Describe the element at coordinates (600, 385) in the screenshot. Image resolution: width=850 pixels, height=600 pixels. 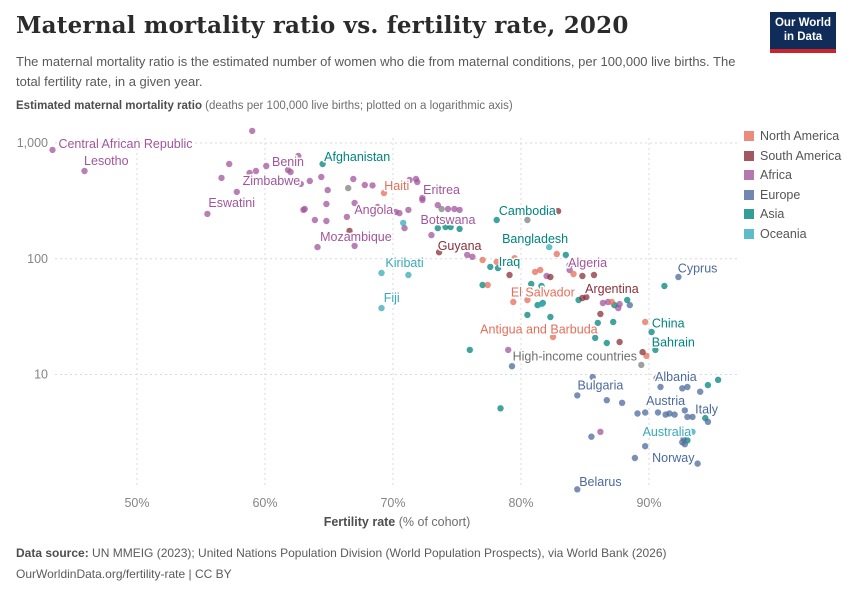
I see `country-label: Bulgaria` at that location.